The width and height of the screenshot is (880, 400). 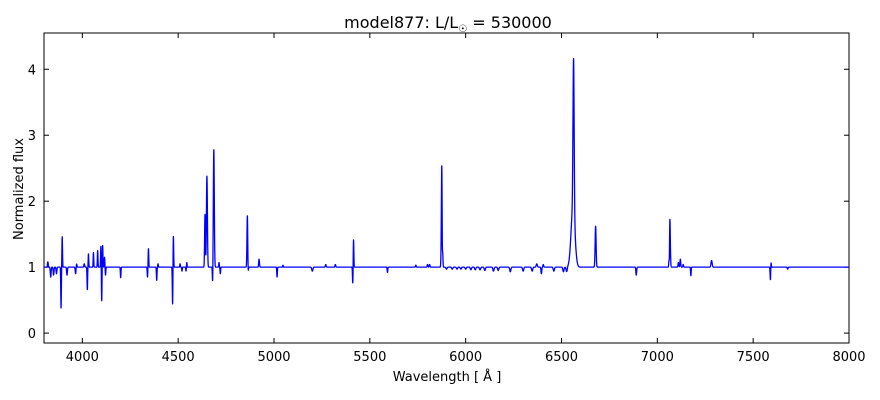 I want to click on x-tick-label: 7000, so click(x=657, y=357).